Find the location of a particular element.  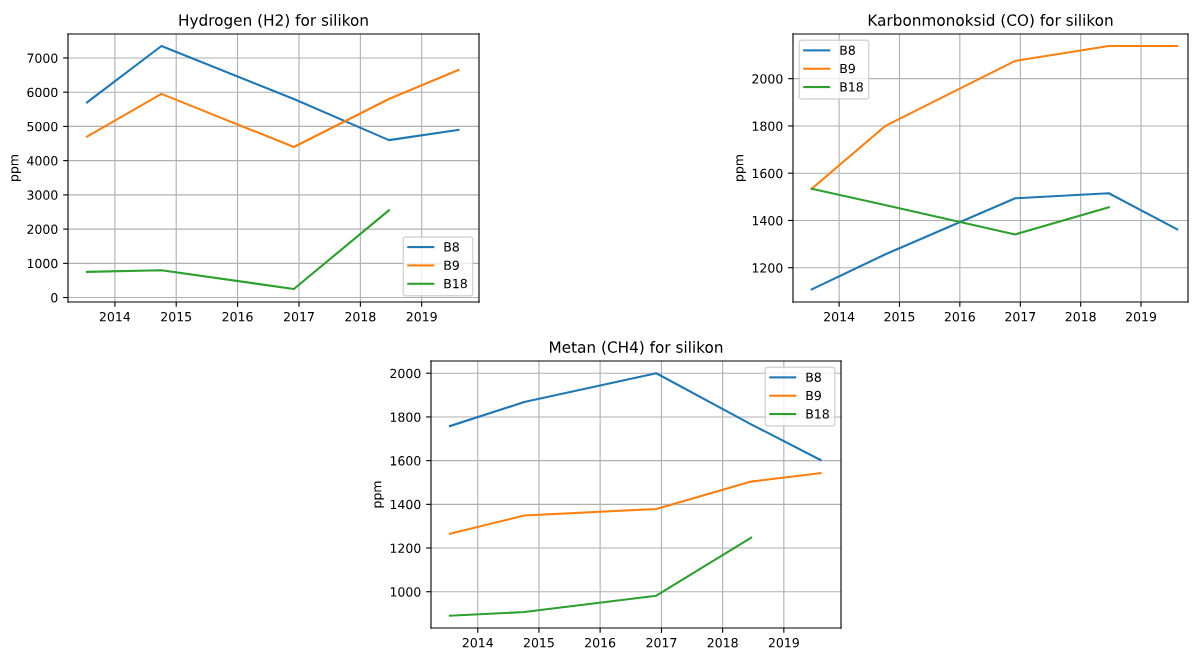

y-tick-label: 7000 is located at coordinates (42, 58).